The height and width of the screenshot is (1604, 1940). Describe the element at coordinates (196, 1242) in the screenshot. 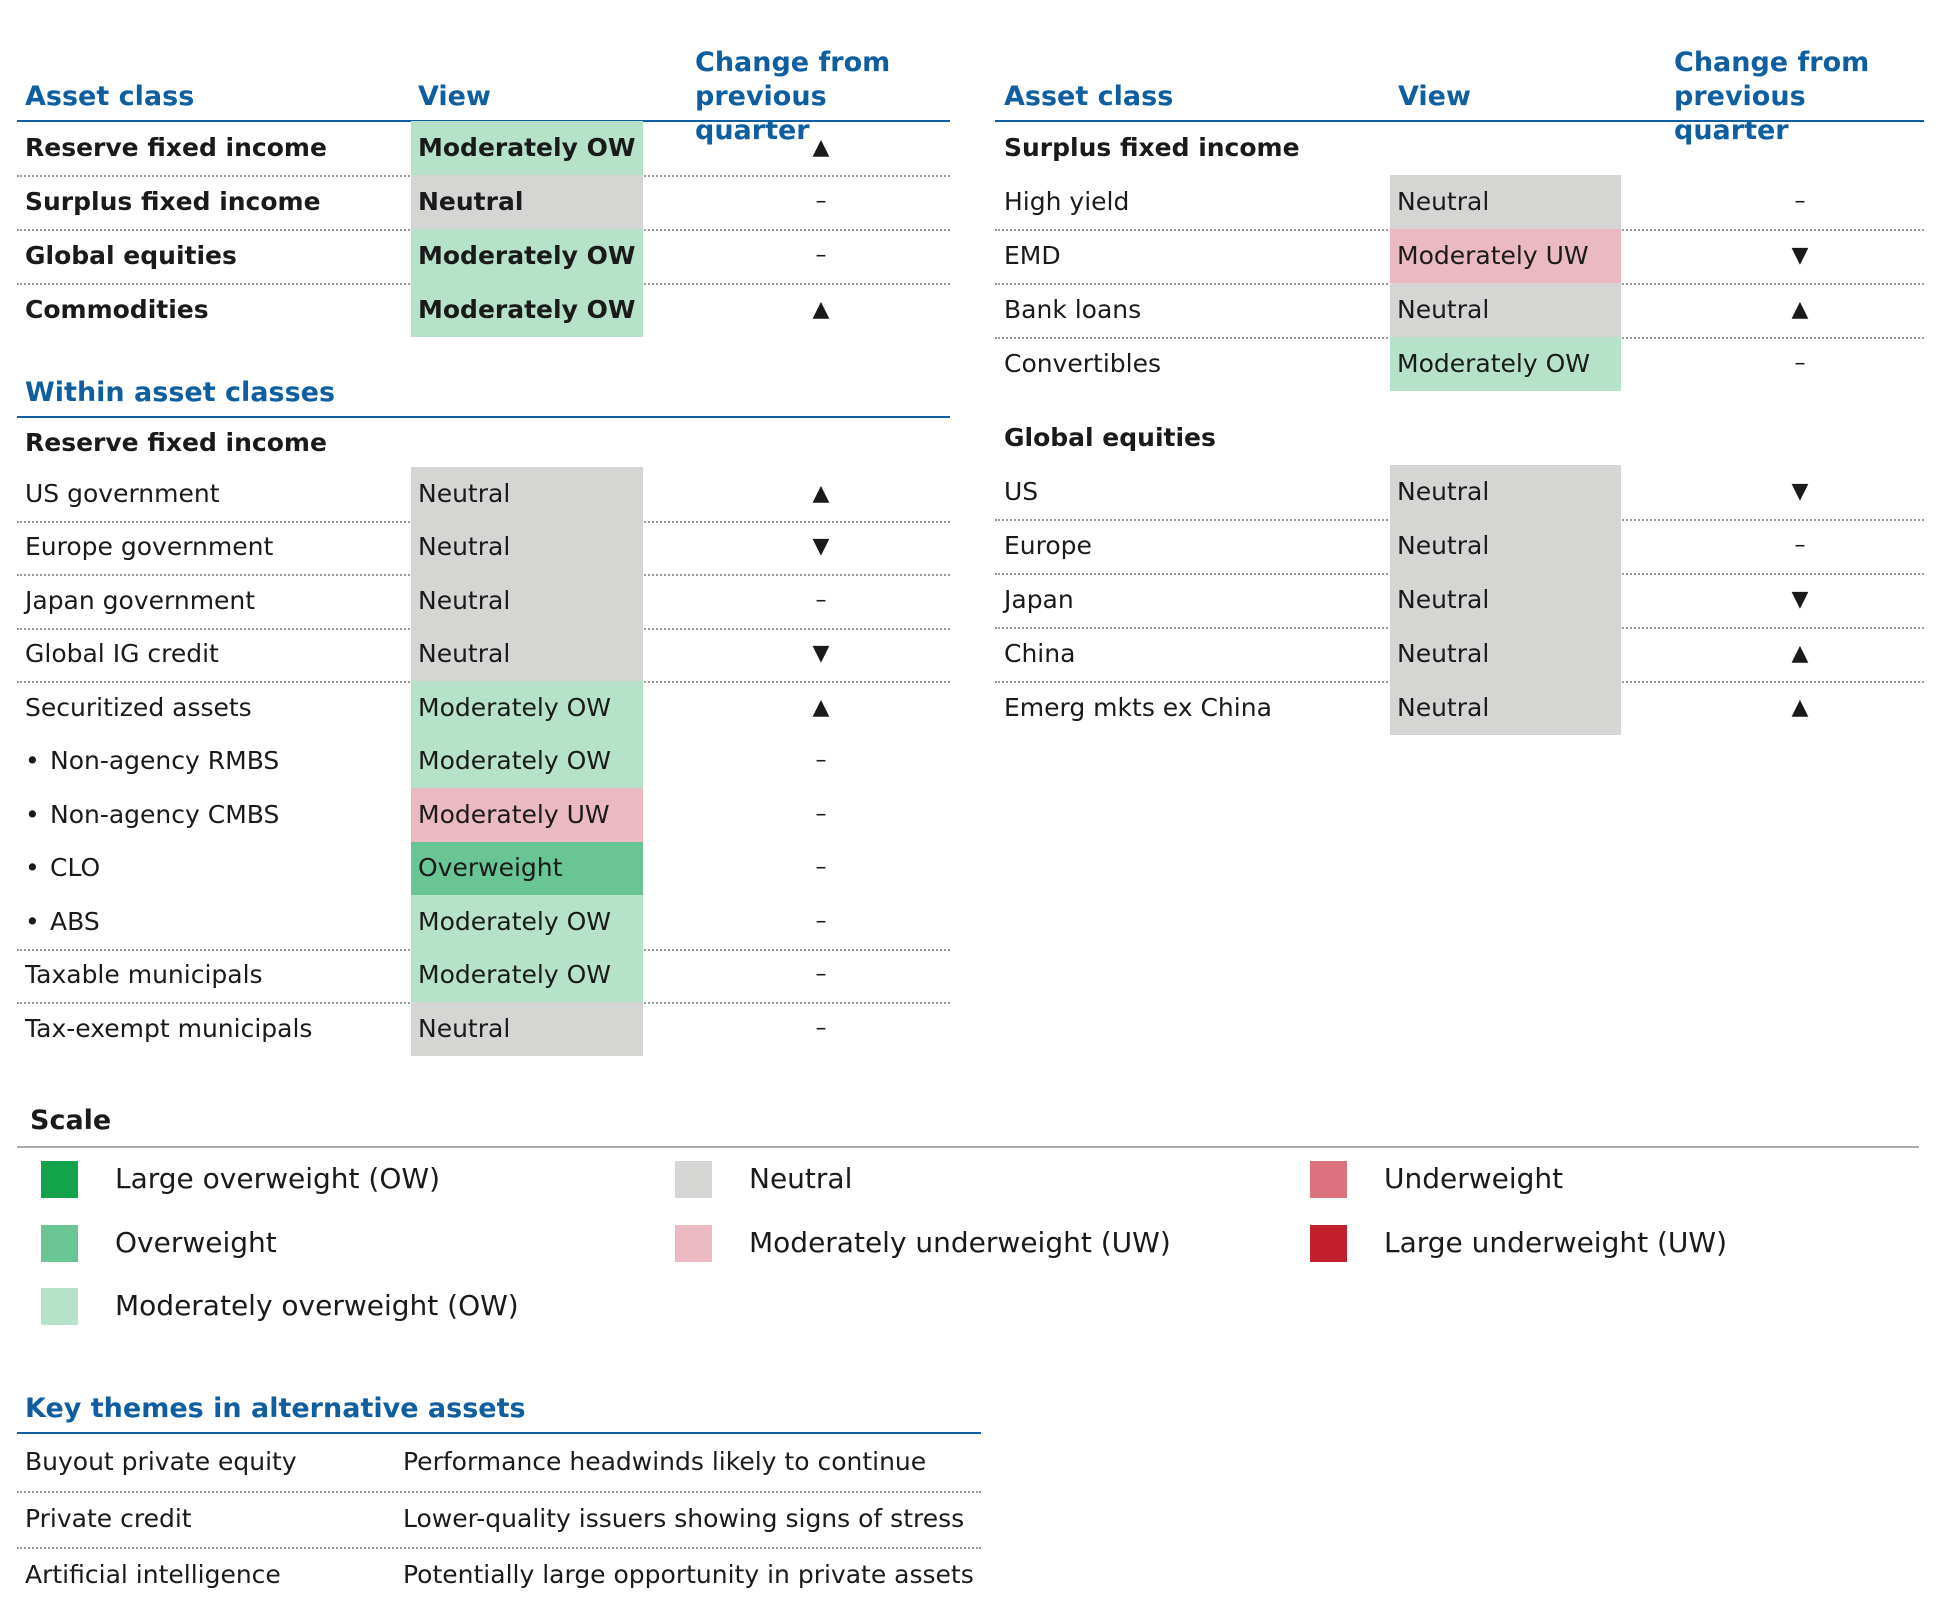

I see `legend-label: Overweight` at that location.